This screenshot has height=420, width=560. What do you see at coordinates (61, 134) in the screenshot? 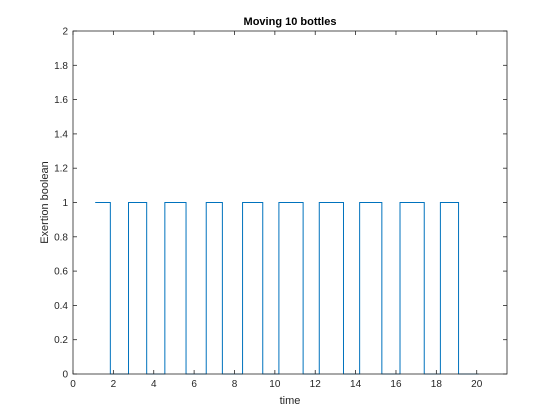
I see `y-tick-label: 1.4` at bounding box center [61, 134].